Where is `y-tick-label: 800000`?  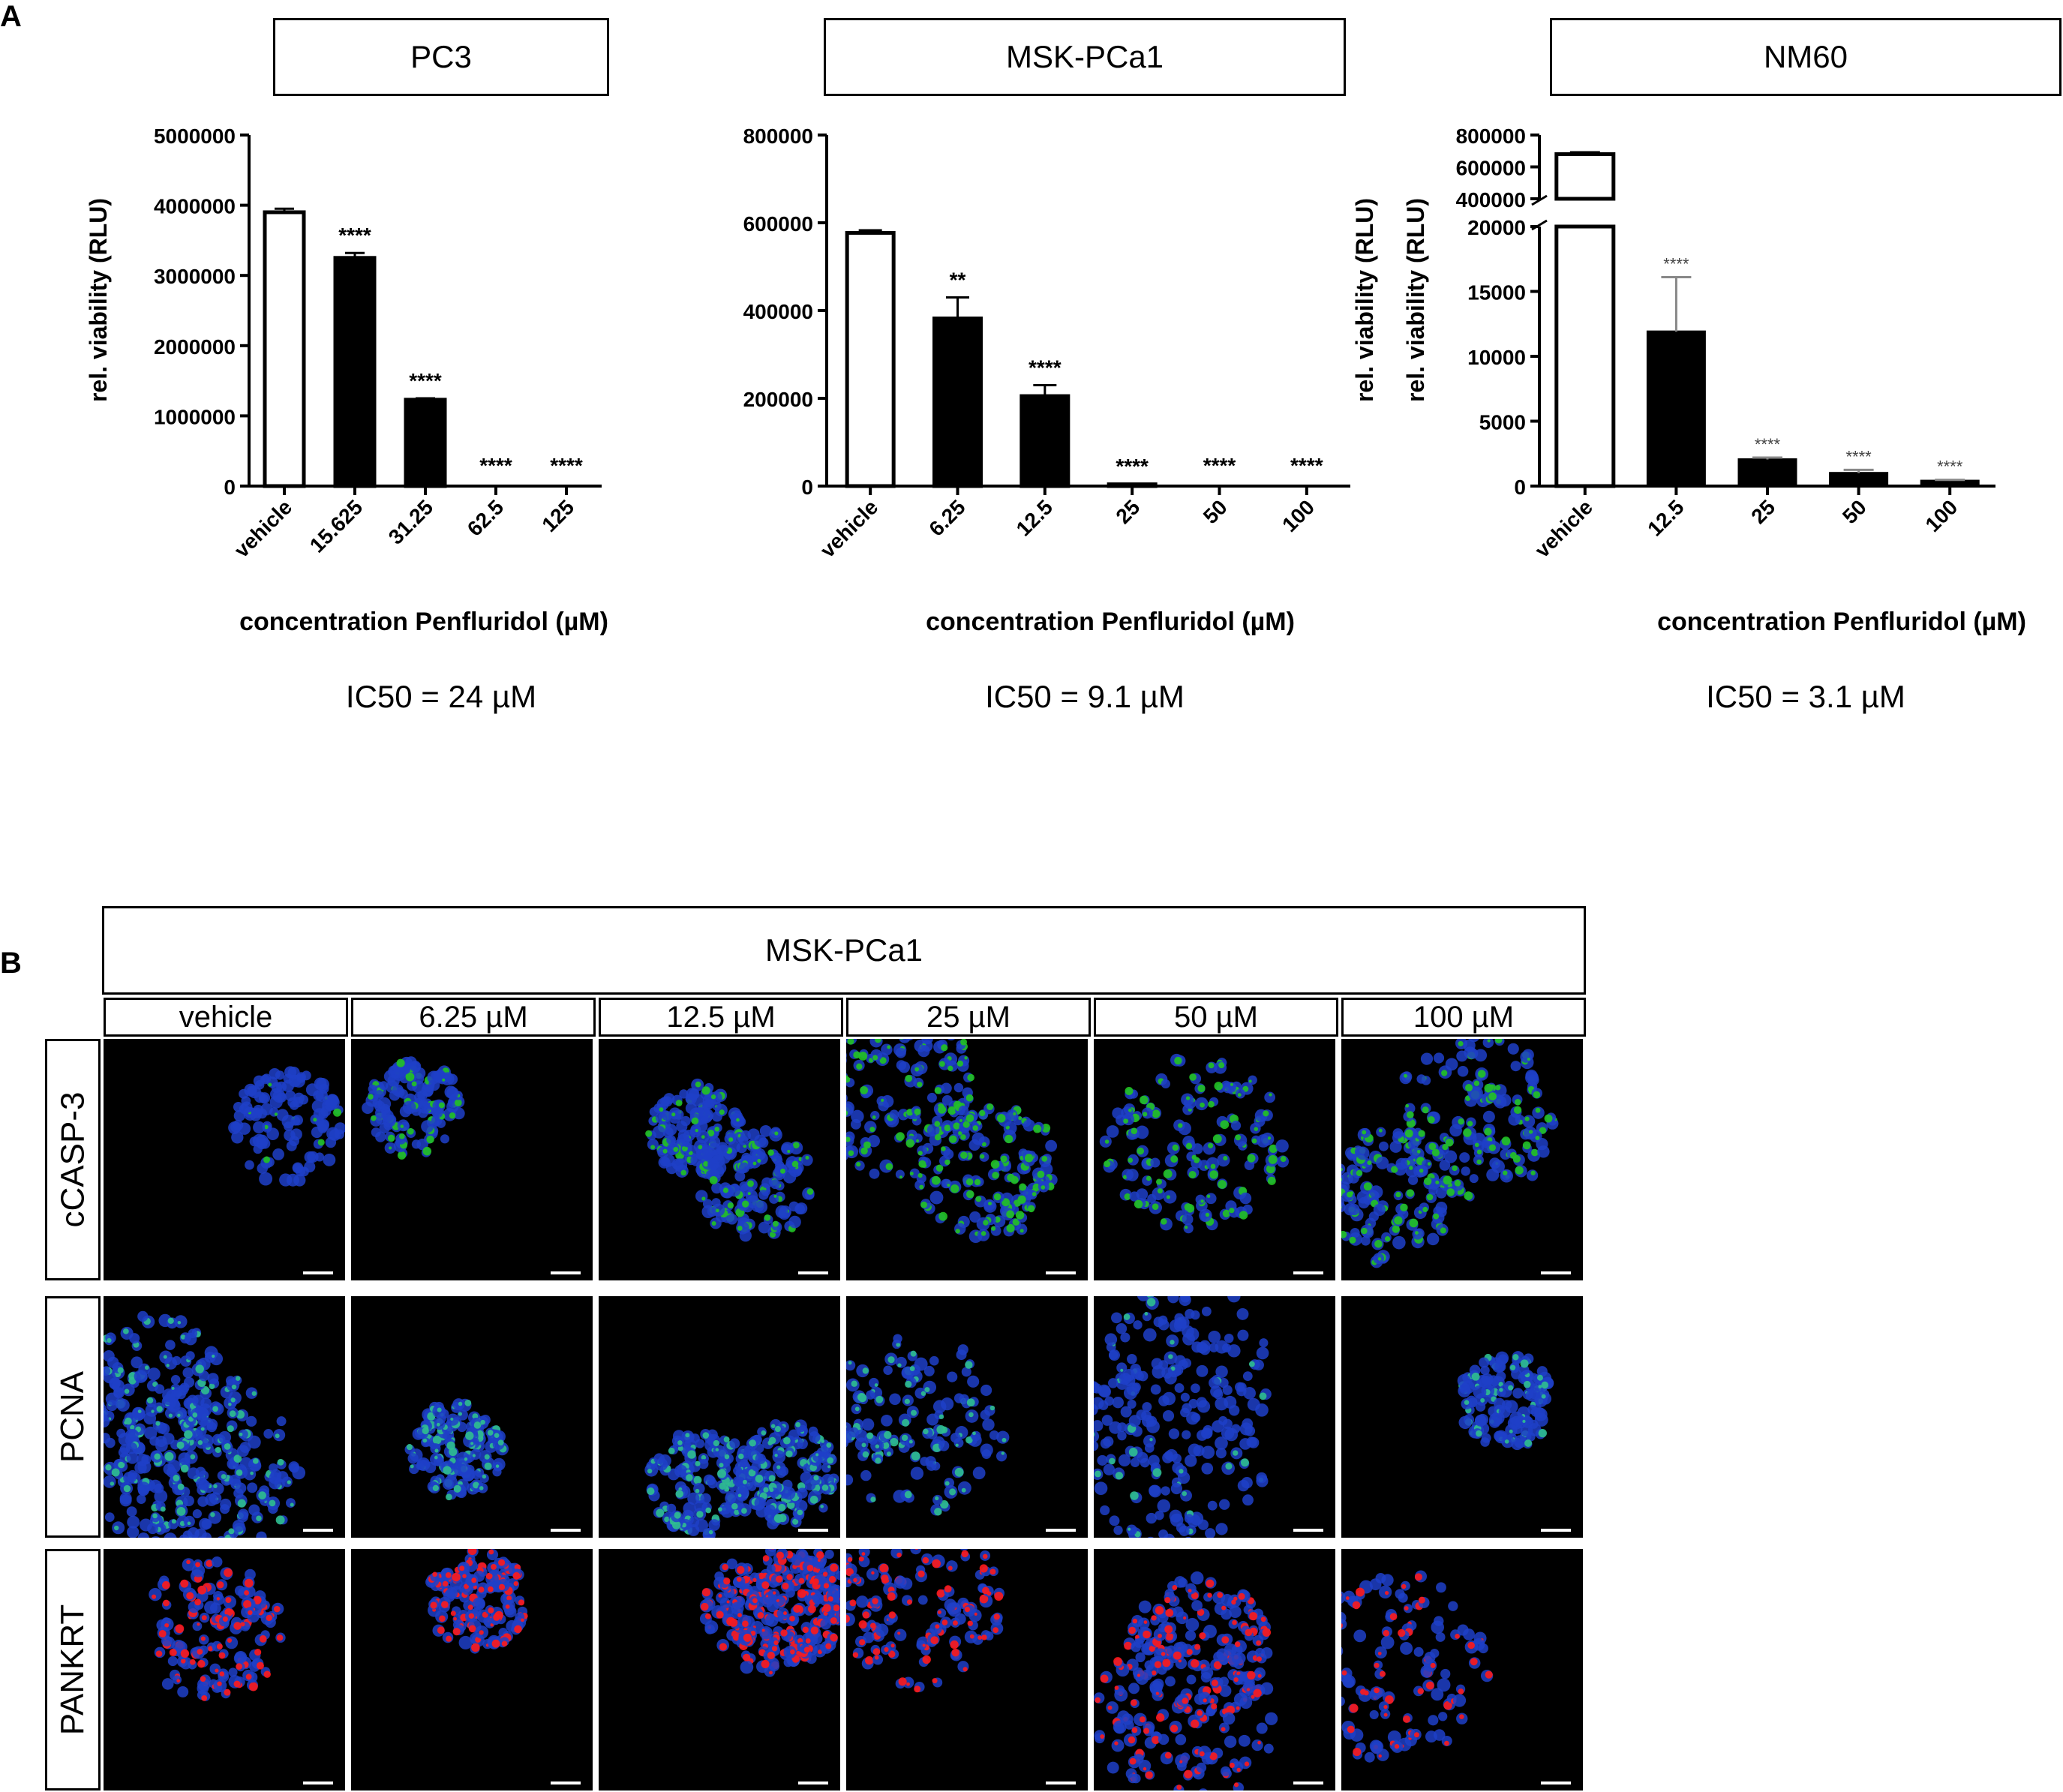
y-tick-label: 800000 is located at coordinates (1491, 136).